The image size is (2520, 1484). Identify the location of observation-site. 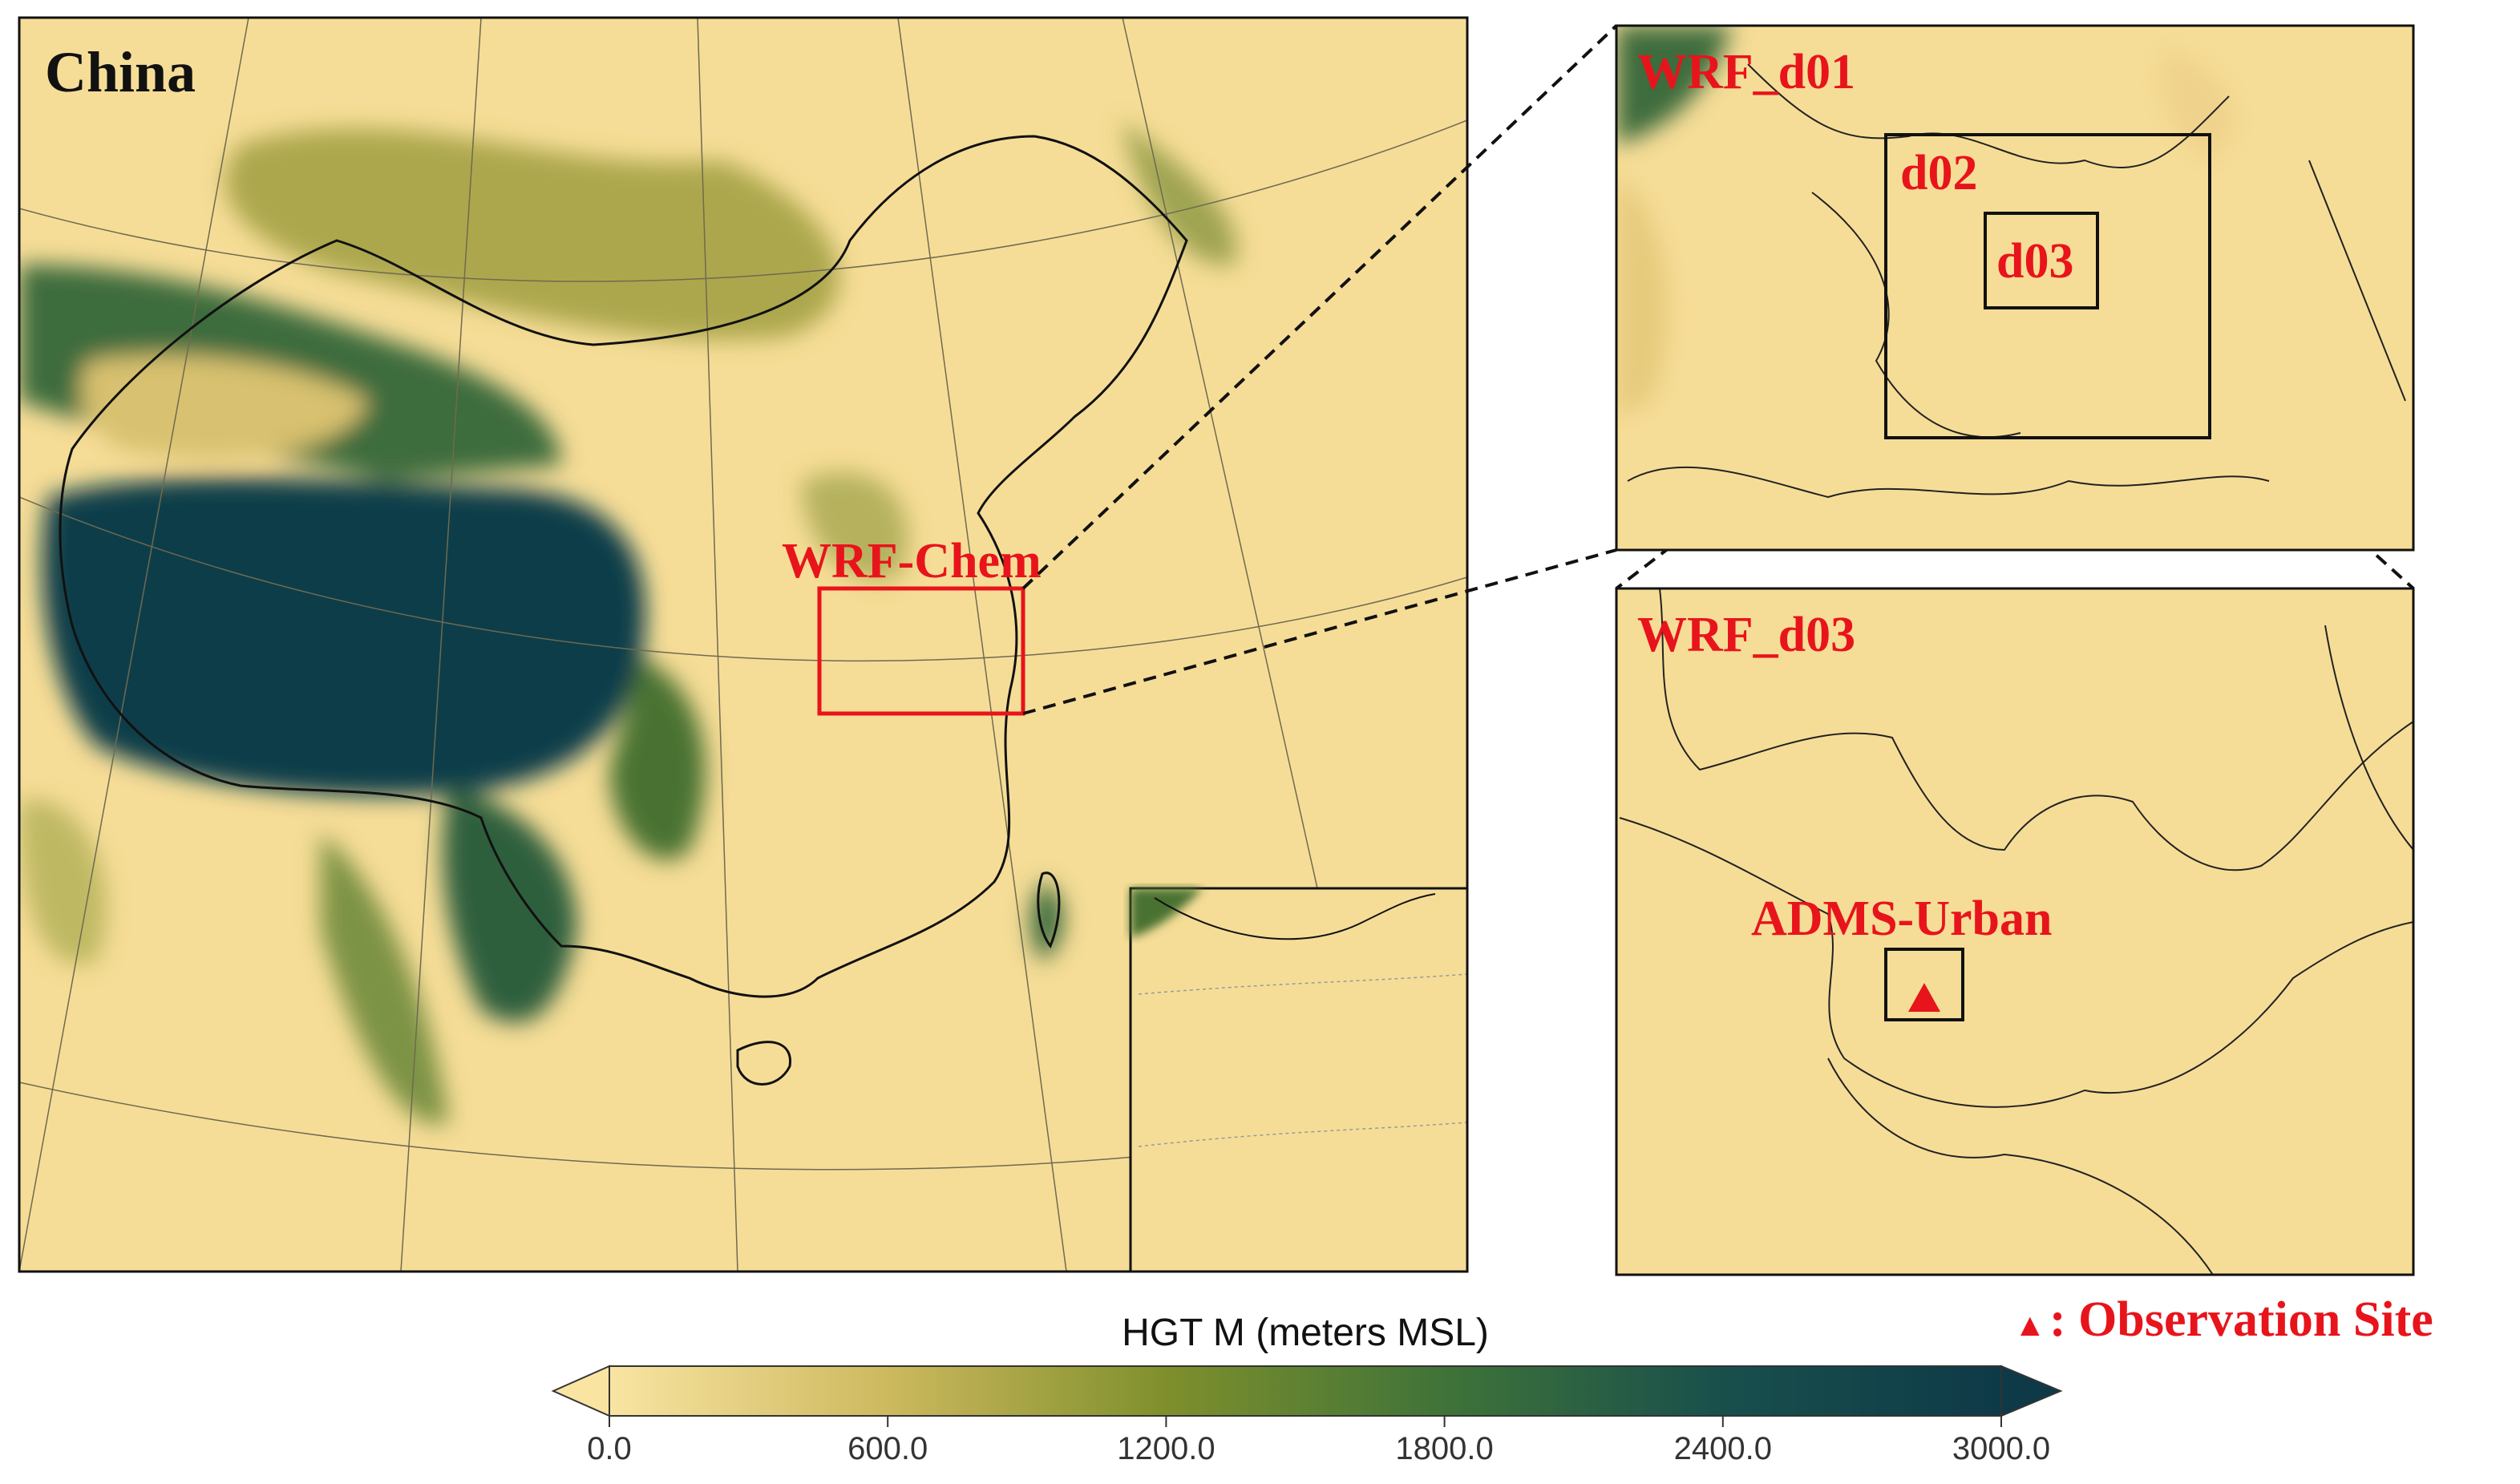
(1924, 998).